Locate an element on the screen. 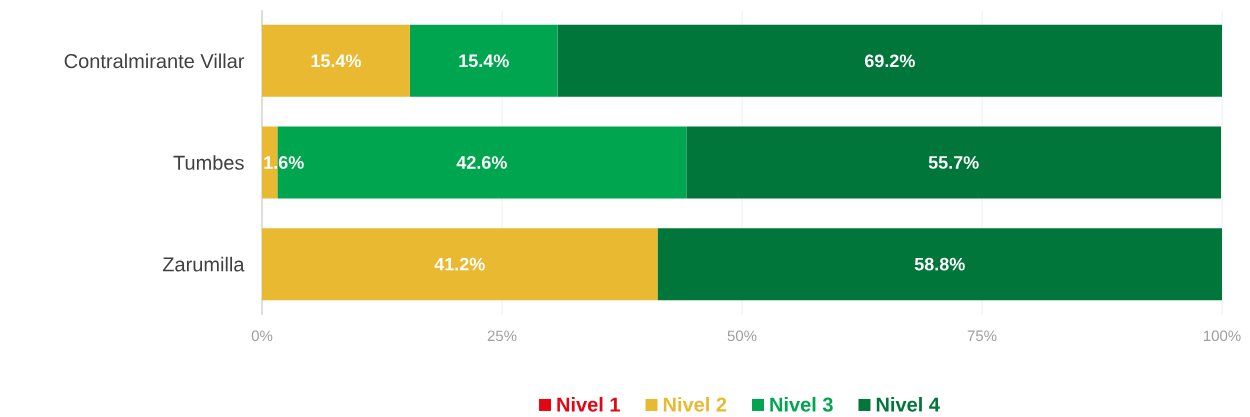 The height and width of the screenshot is (417, 1250). legend-label: Nivel 4 is located at coordinates (908, 404).